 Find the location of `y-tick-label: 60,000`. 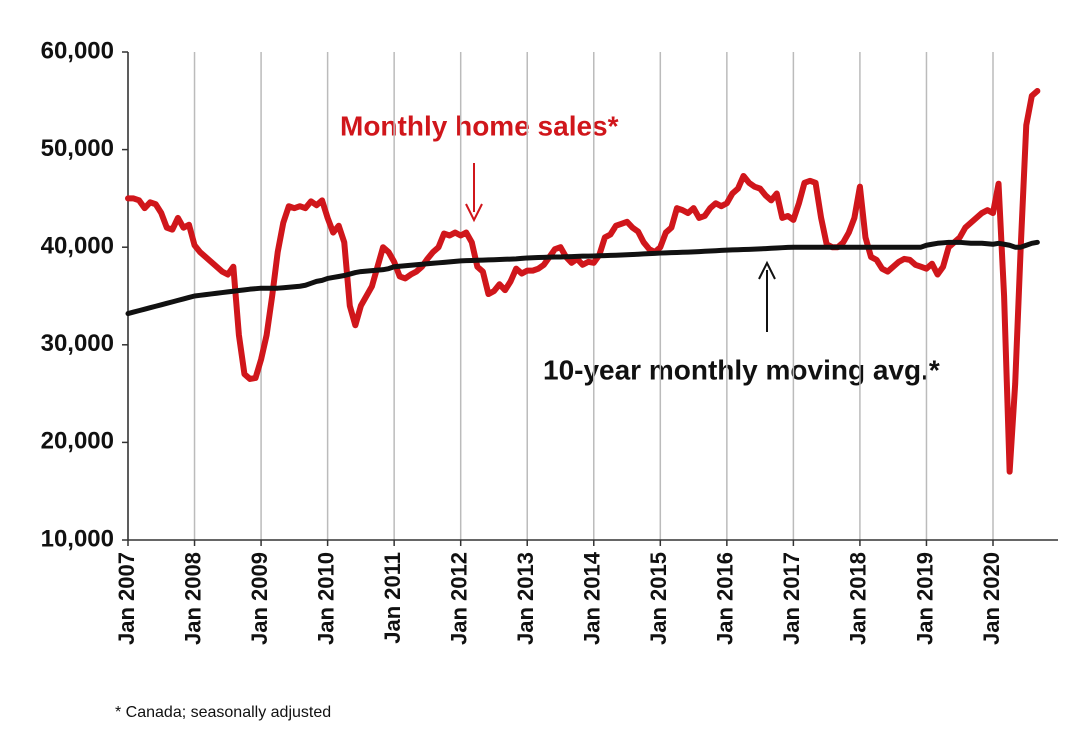

y-tick-label: 60,000 is located at coordinates (77, 50).